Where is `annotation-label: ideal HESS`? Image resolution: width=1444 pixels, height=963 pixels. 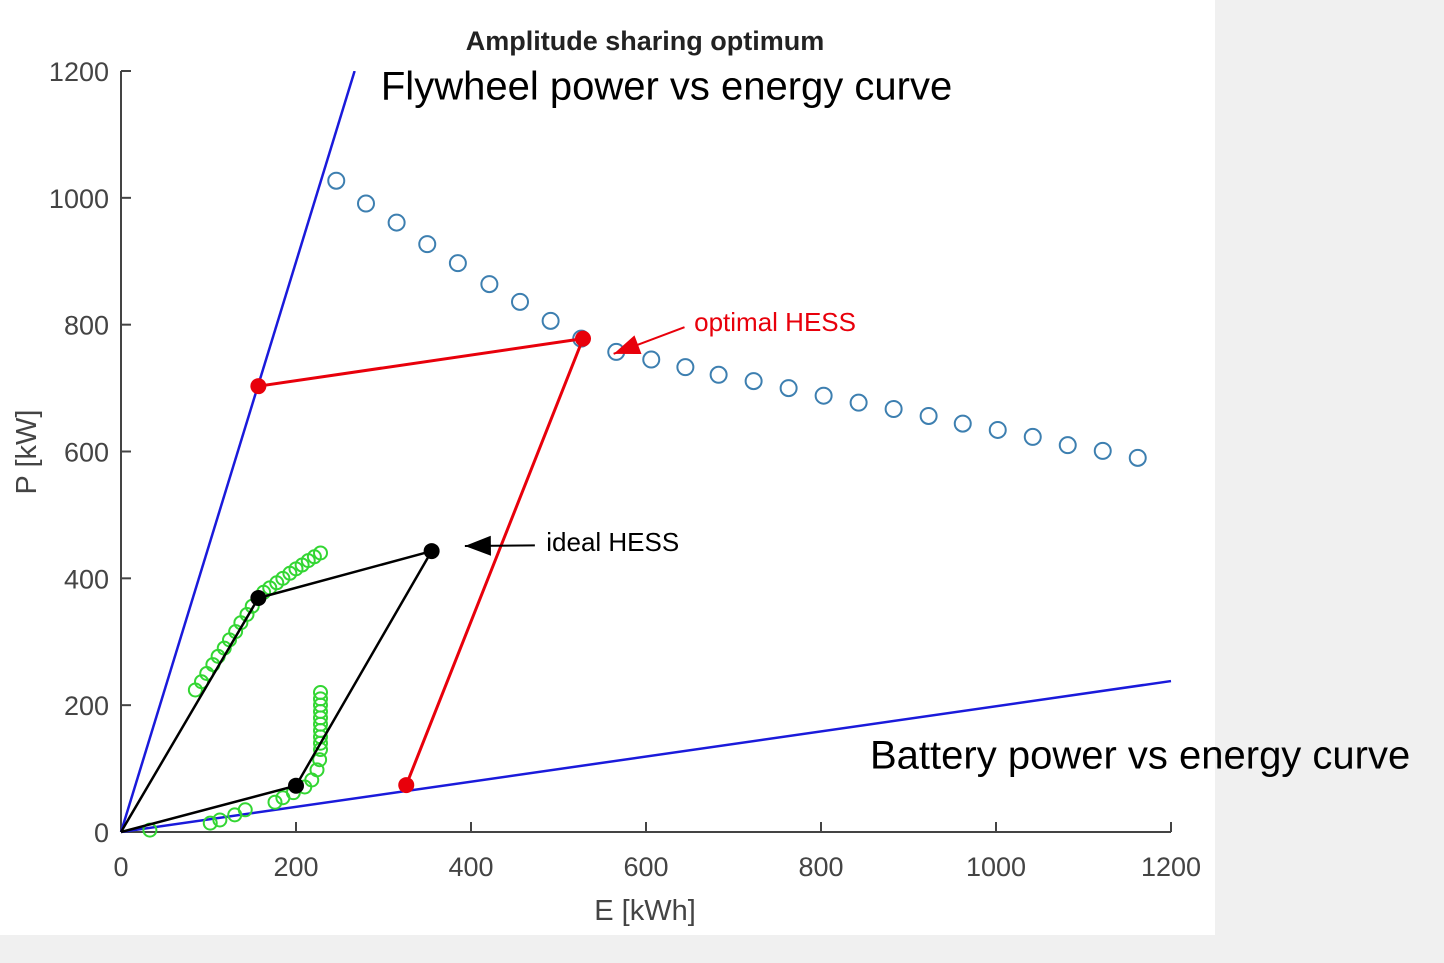
annotation-label: ideal HESS is located at coordinates (612, 542).